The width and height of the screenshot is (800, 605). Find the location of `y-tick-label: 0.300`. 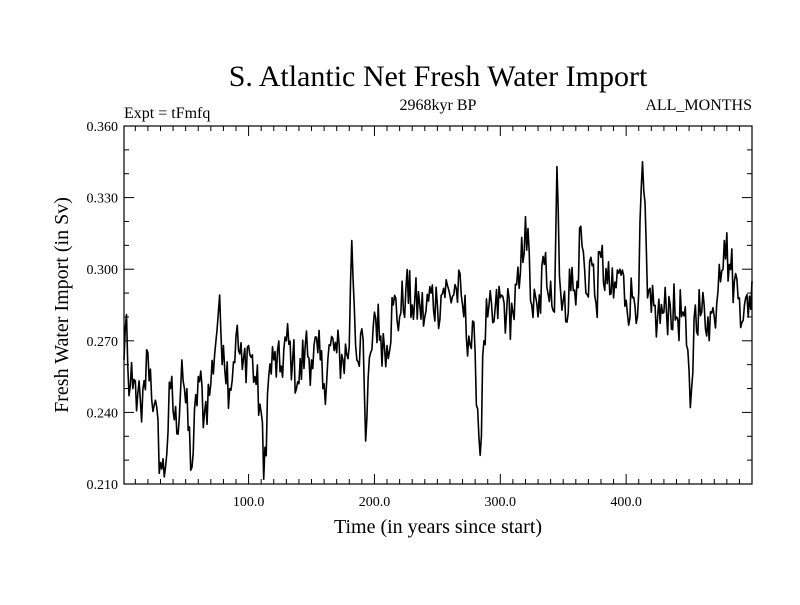

y-tick-label: 0.300 is located at coordinates (103, 270).